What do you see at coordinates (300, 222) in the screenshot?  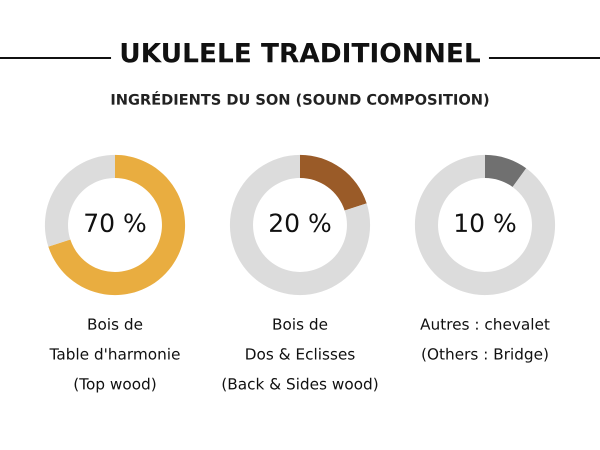 I see `data-label: 20 %` at bounding box center [300, 222].